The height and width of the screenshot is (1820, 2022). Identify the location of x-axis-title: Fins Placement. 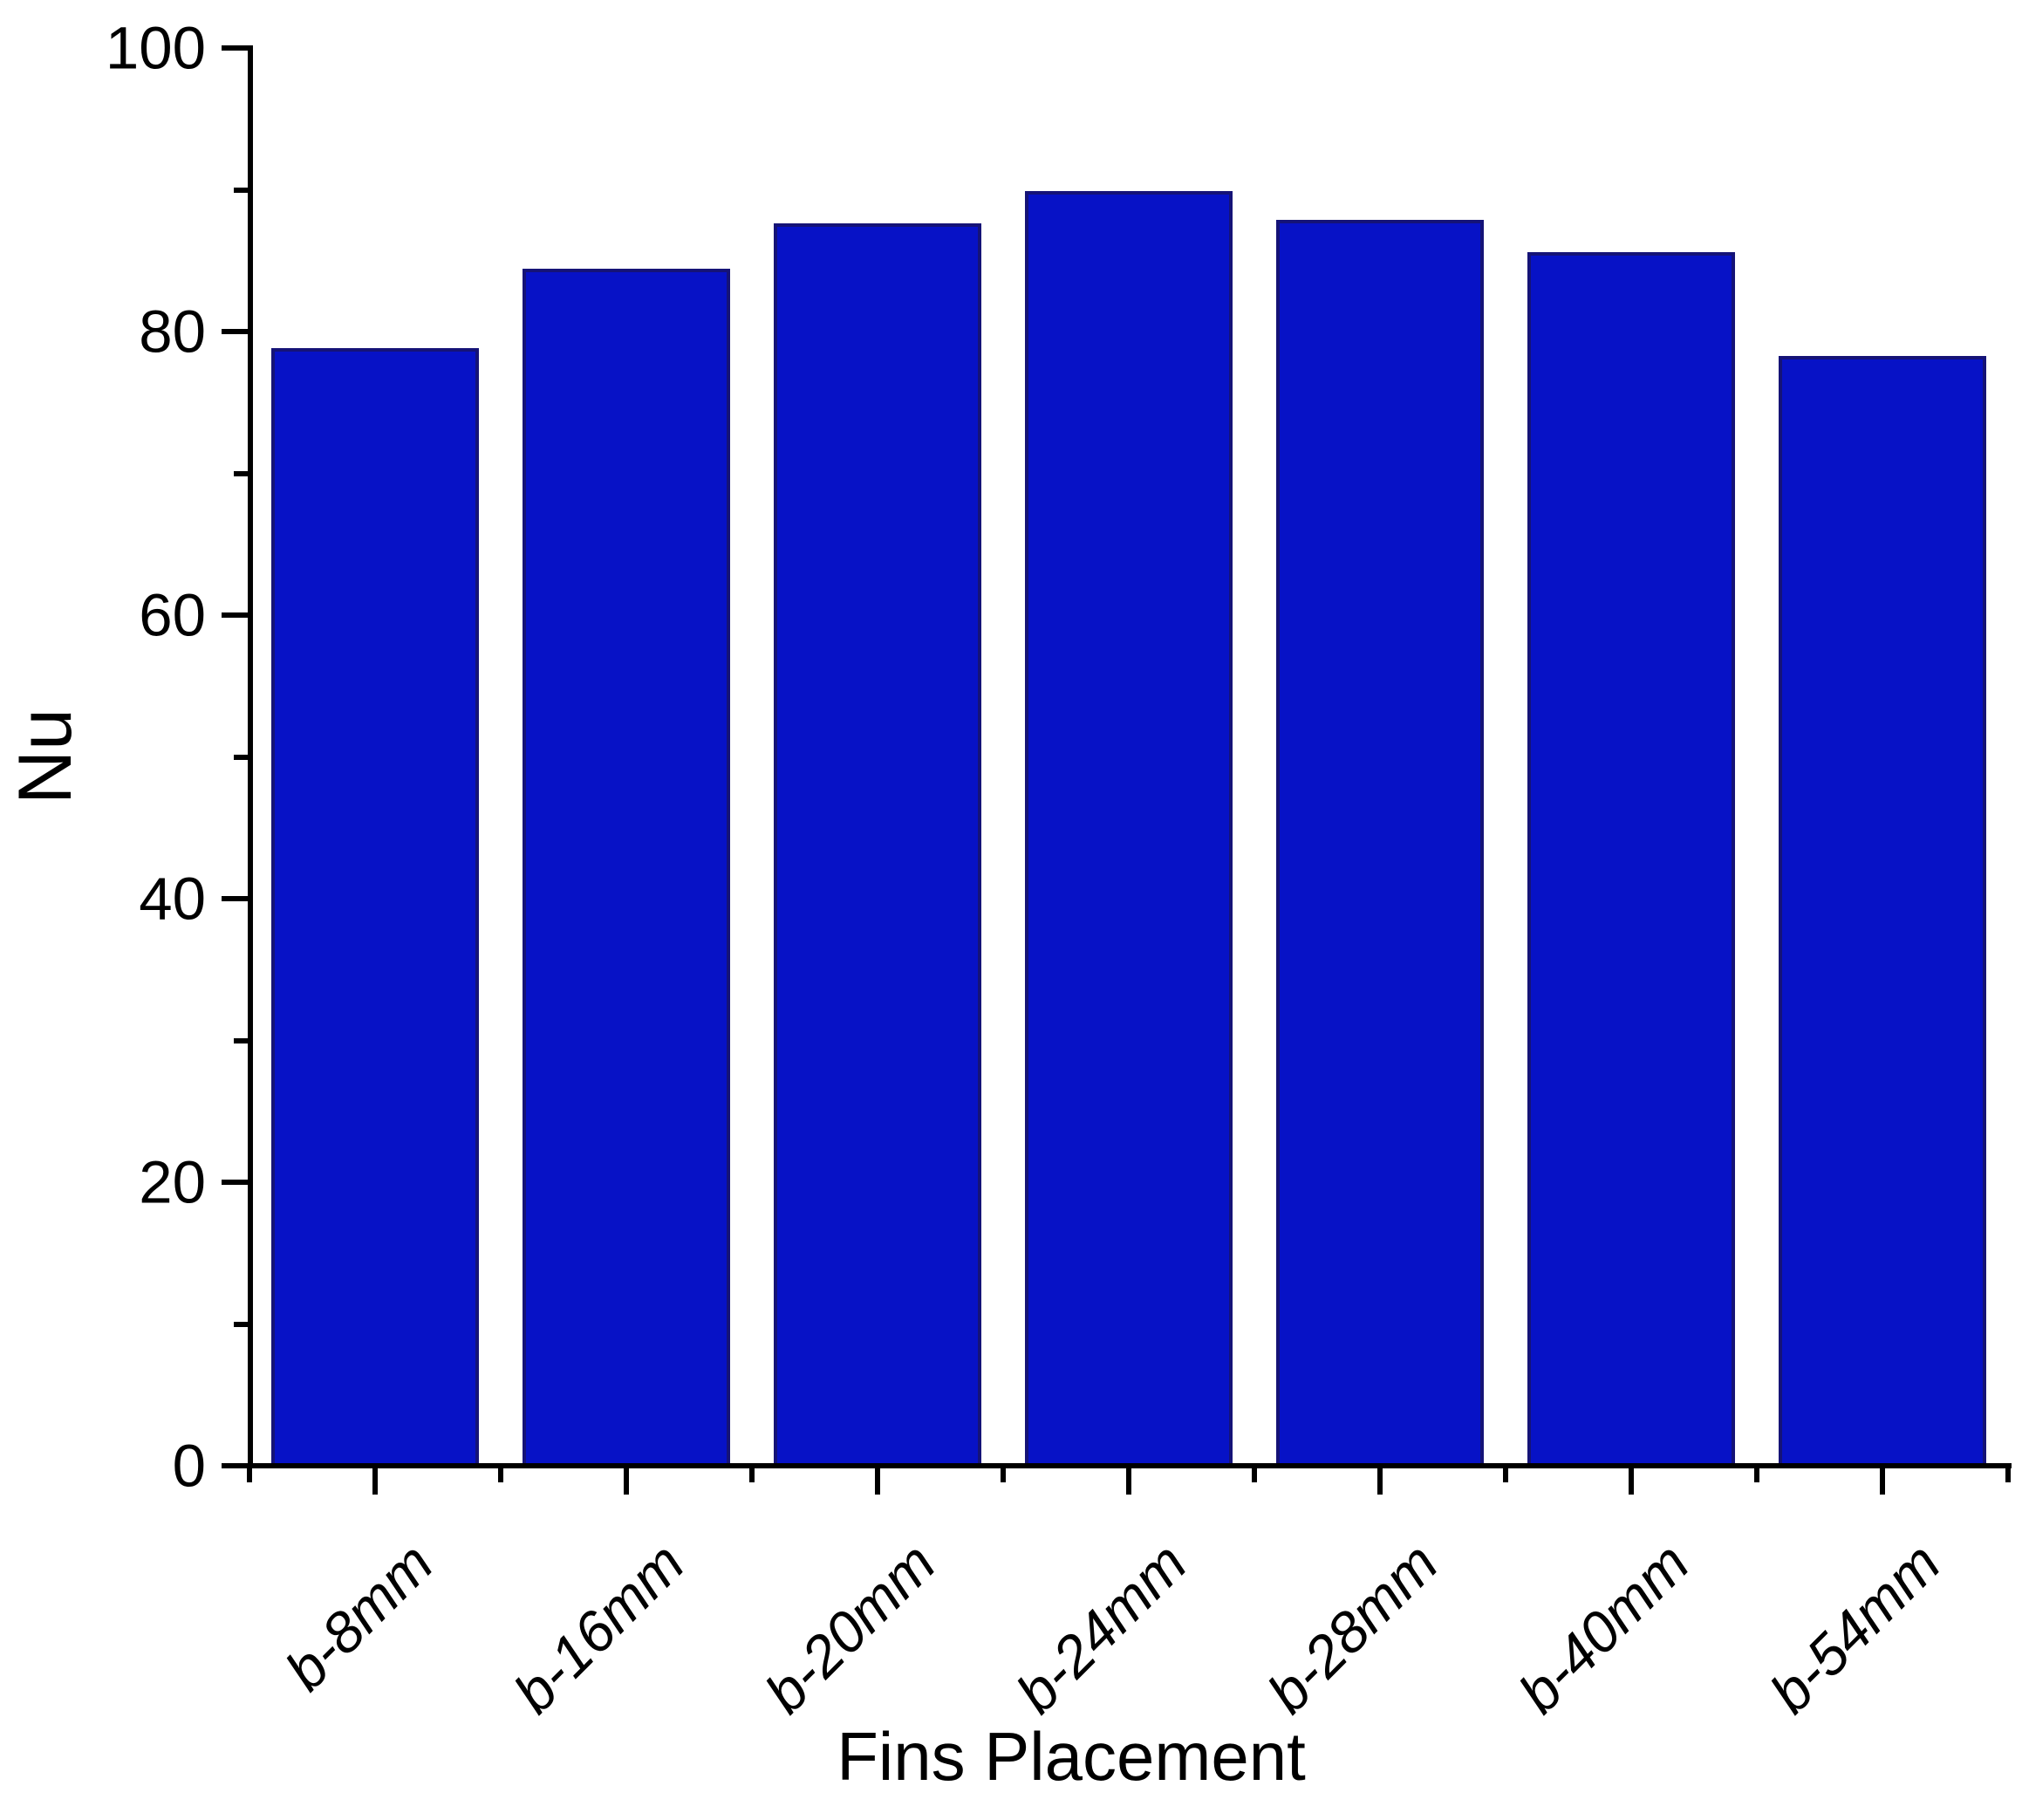
(1071, 1756).